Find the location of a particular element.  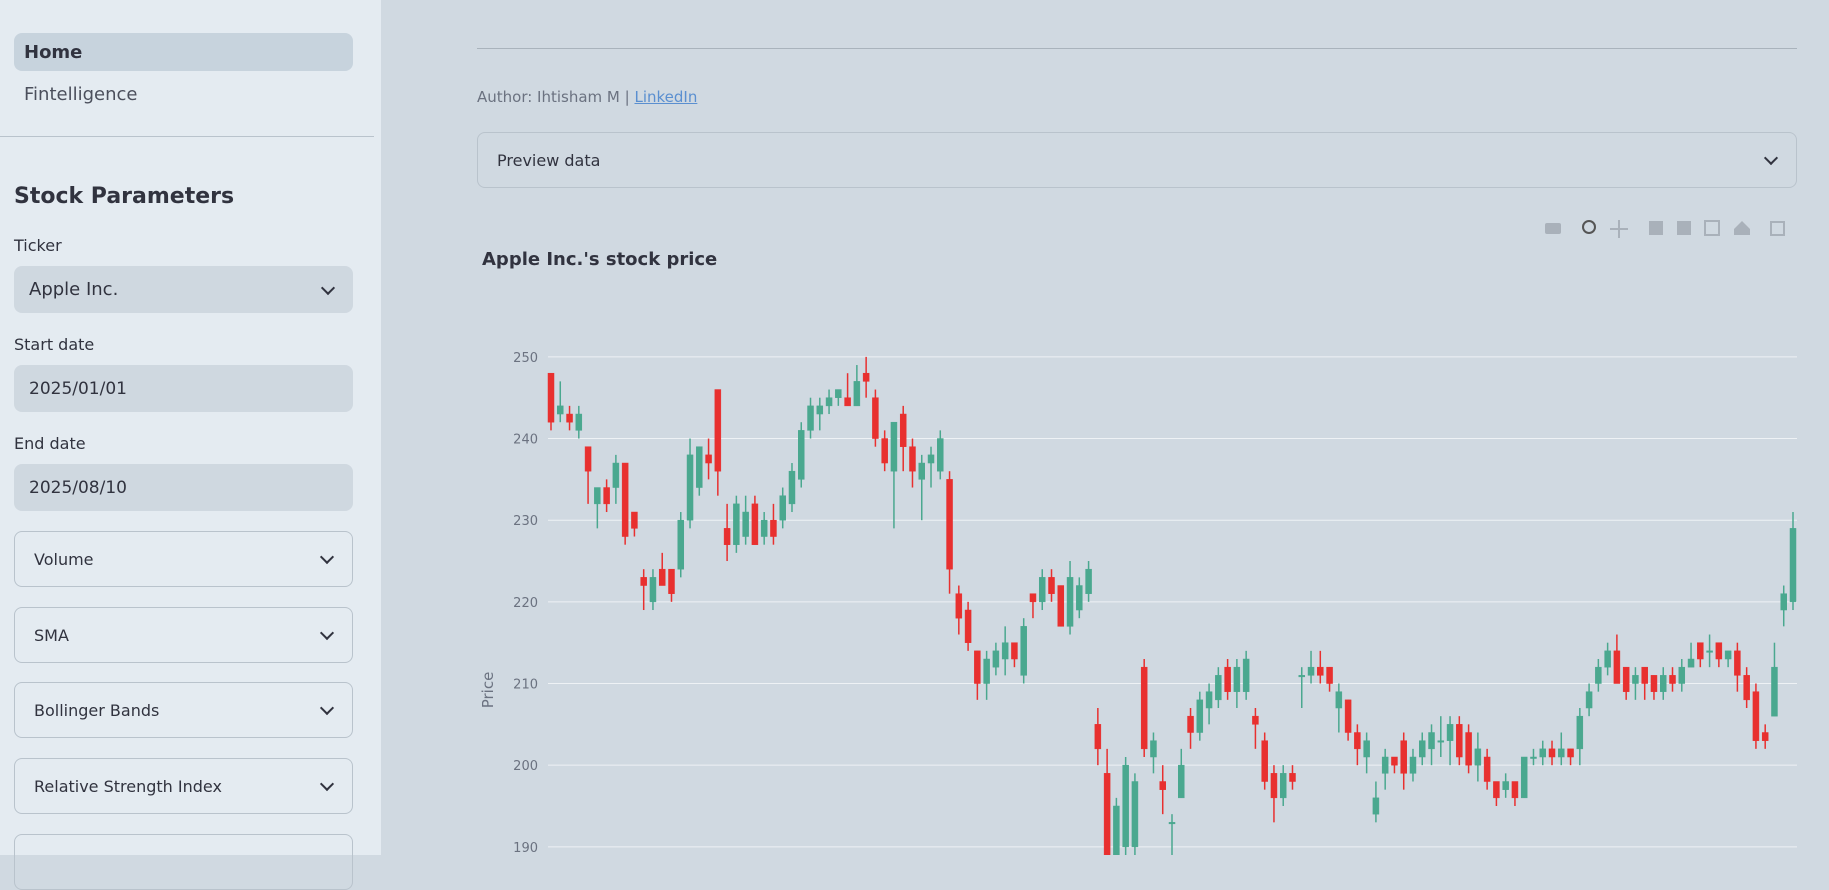

zoom-in-icon is located at coordinates (1656, 228).